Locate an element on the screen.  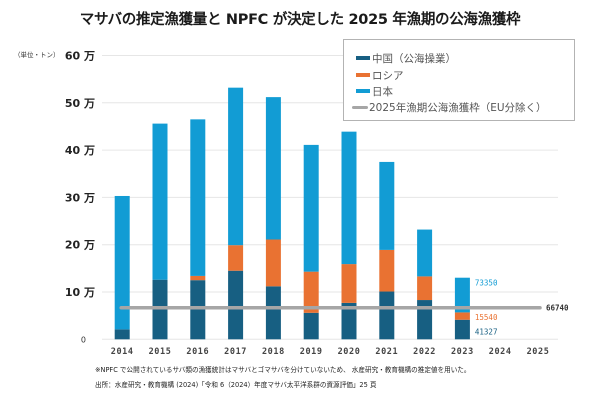
y-tick-label: 0 is located at coordinates (83, 339).